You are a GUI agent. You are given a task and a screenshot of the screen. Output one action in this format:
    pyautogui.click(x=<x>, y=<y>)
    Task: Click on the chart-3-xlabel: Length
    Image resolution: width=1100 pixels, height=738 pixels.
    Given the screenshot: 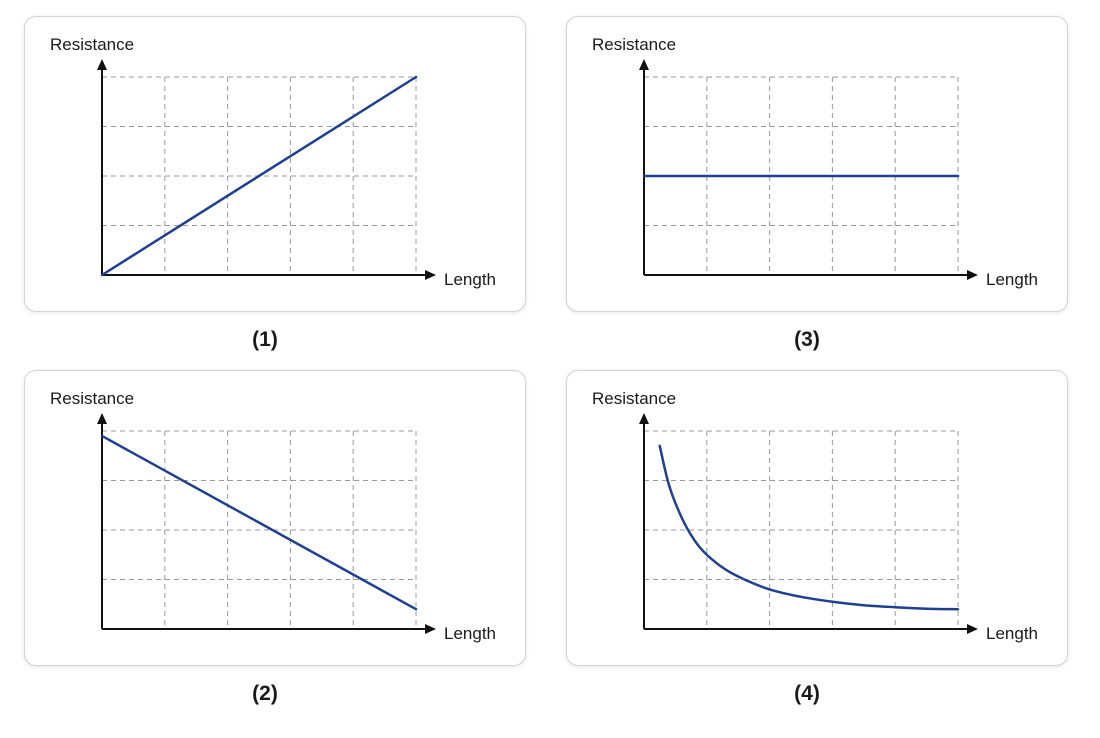 What is the action you would take?
    pyautogui.click(x=1012, y=279)
    